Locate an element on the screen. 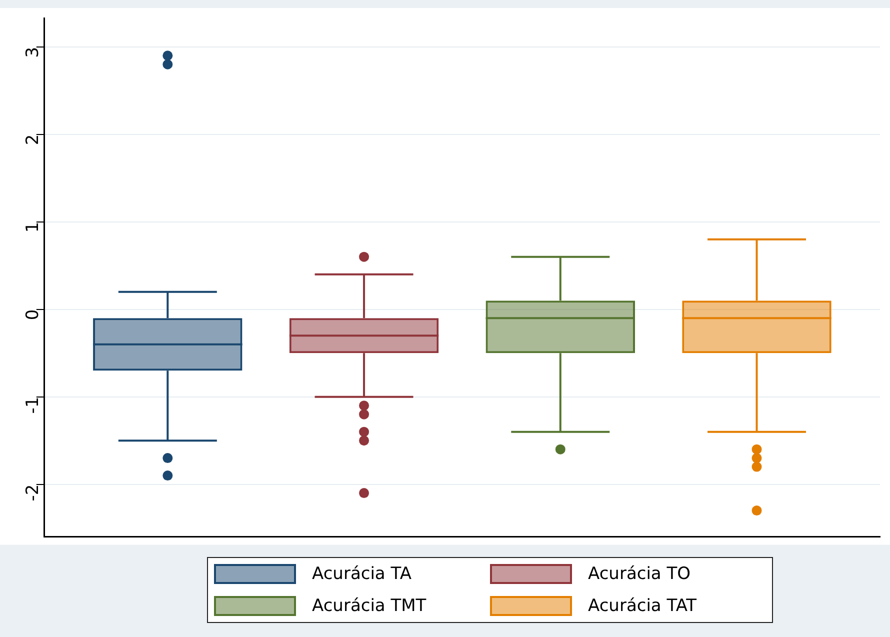 The image size is (890, 637). y-tick-label: 0 is located at coordinates (32, 314).